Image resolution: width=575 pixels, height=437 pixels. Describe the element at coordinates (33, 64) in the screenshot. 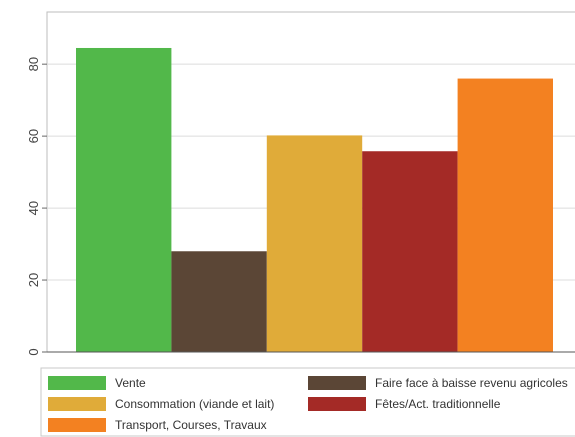

I see `y-tick-label: 80` at that location.